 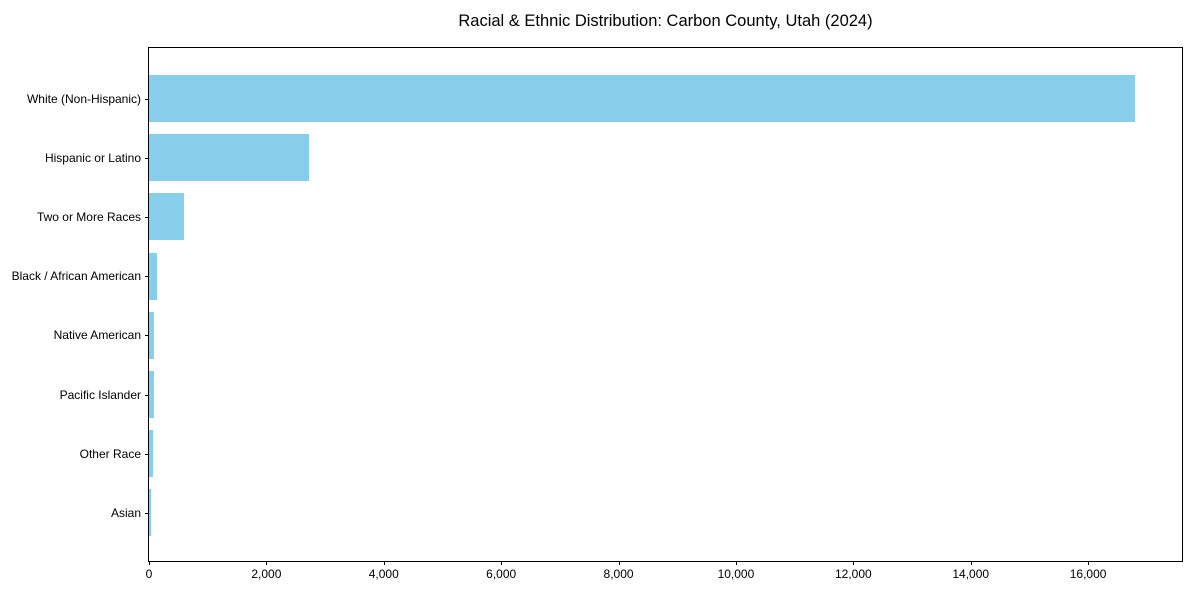 What do you see at coordinates (618, 574) in the screenshot?
I see `x-tick-label: 8,000` at bounding box center [618, 574].